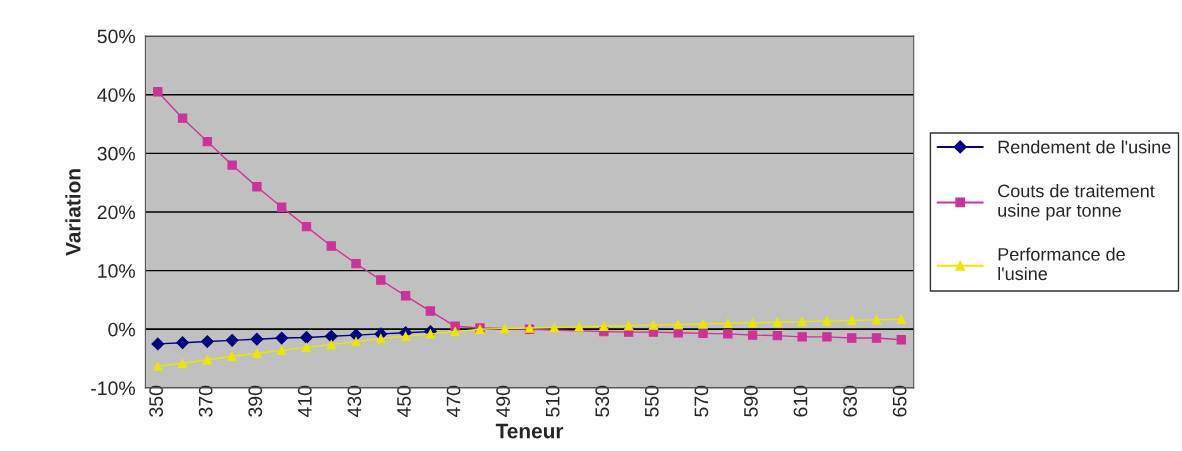  Describe the element at coordinates (701, 401) in the screenshot. I see `x-tick-label: 570` at that location.